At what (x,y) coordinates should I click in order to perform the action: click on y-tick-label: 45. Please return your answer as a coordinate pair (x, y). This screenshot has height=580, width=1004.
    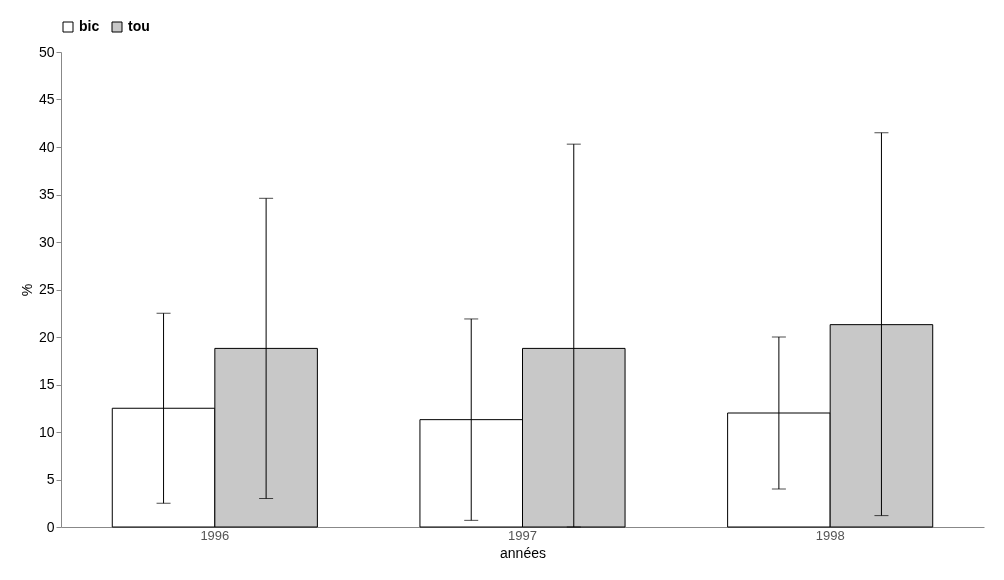
    Looking at the image, I should click on (46, 99).